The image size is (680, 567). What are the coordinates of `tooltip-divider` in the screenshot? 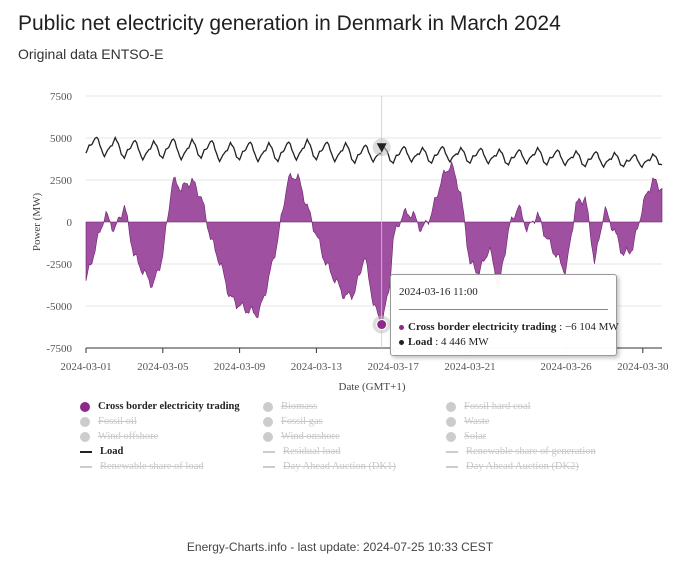 It's located at (503, 309).